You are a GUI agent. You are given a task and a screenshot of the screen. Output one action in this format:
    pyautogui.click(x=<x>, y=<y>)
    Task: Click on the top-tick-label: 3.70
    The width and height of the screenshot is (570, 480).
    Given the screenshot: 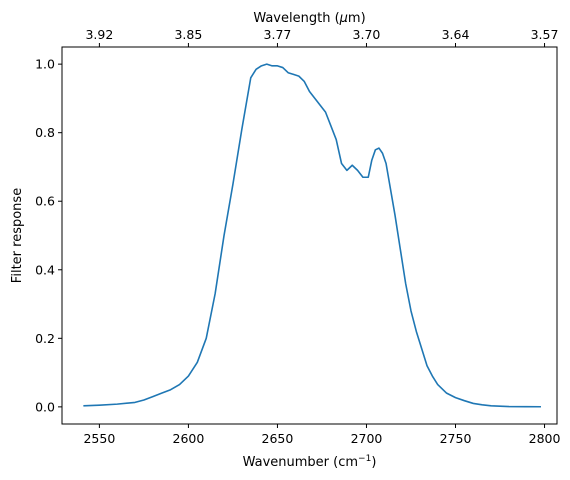 What is the action you would take?
    pyautogui.click(x=367, y=34)
    